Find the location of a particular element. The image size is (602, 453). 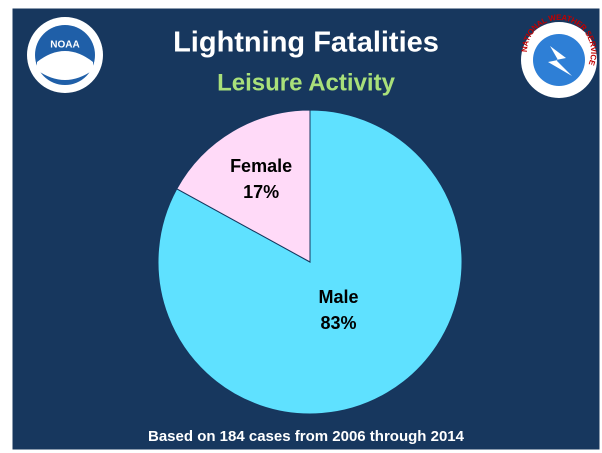

slice-label: Female is located at coordinates (261, 166).